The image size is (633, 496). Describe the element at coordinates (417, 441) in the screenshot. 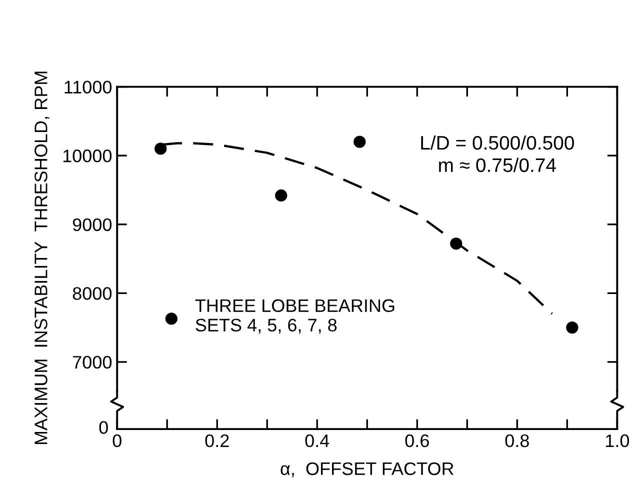

I see `x-tick-label: 0.6` at that location.